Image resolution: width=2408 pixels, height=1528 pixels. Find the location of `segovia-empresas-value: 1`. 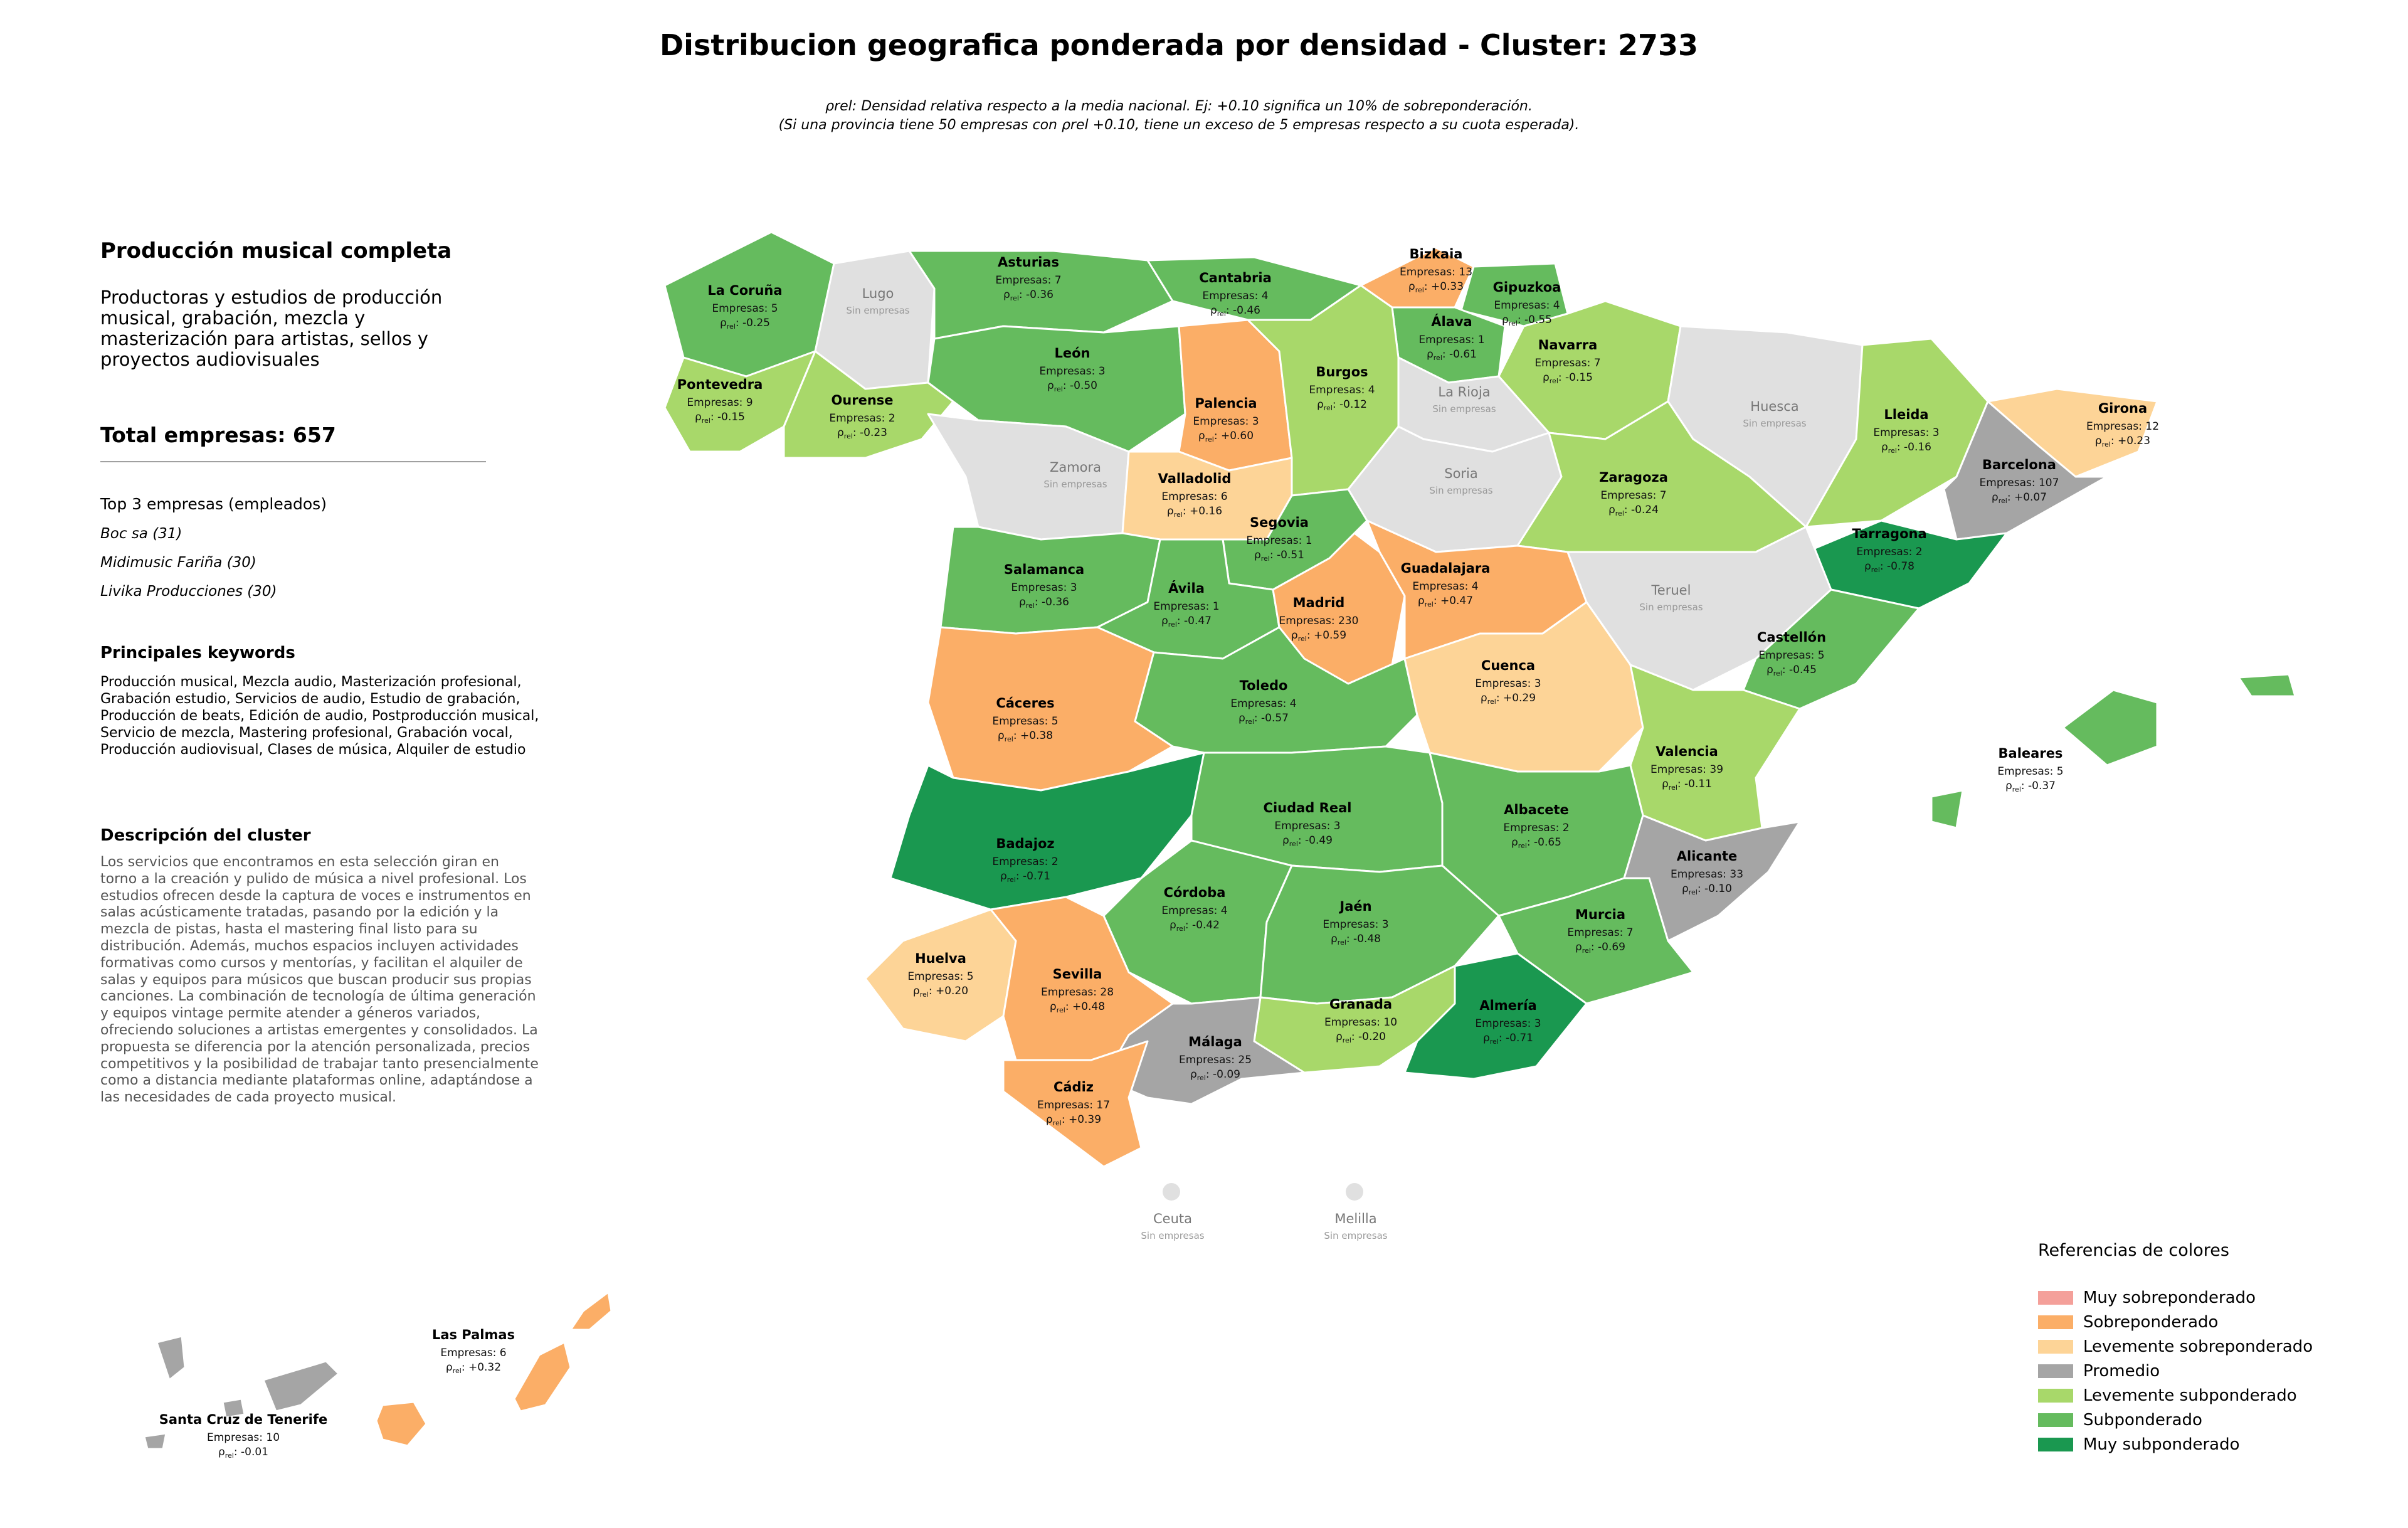

segovia-empresas-value: 1 is located at coordinates (1309, 540).